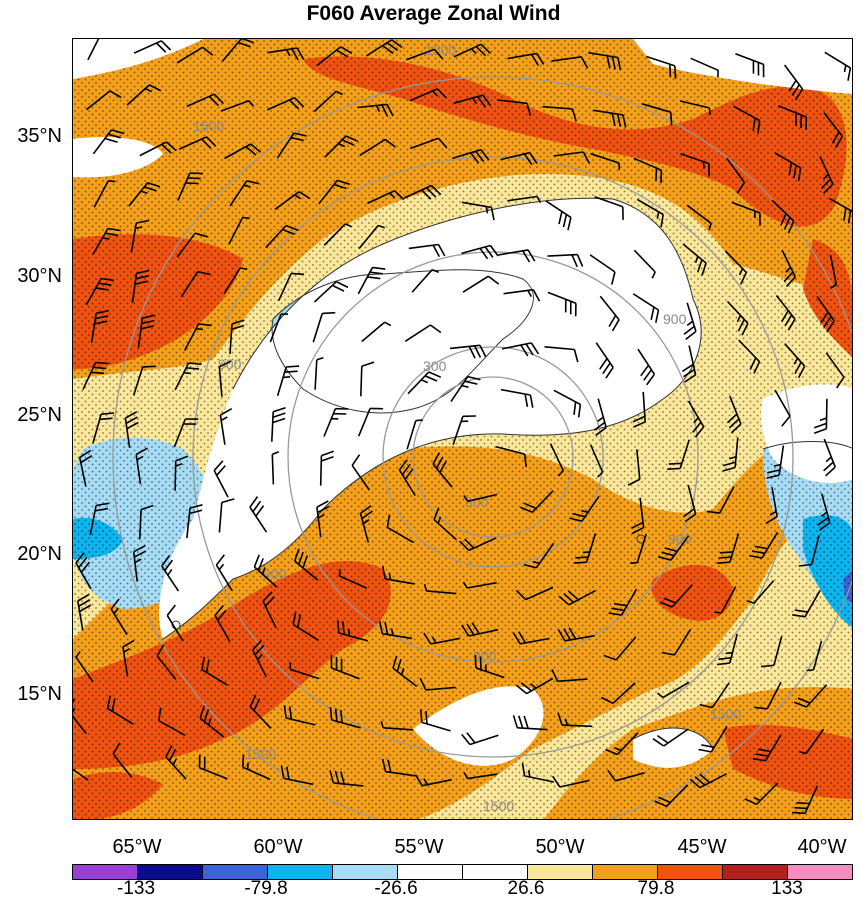 This screenshot has height=900, width=867. Describe the element at coordinates (39, 276) in the screenshot. I see `latitude-label: 30°N` at that location.